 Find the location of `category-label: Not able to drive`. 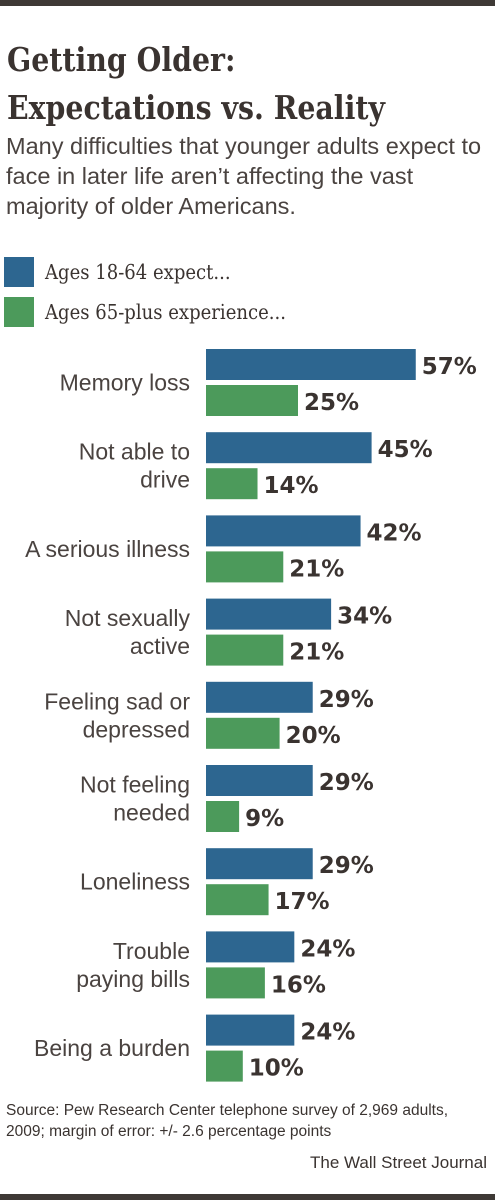

category-label: Not able to drive is located at coordinates (134, 466).